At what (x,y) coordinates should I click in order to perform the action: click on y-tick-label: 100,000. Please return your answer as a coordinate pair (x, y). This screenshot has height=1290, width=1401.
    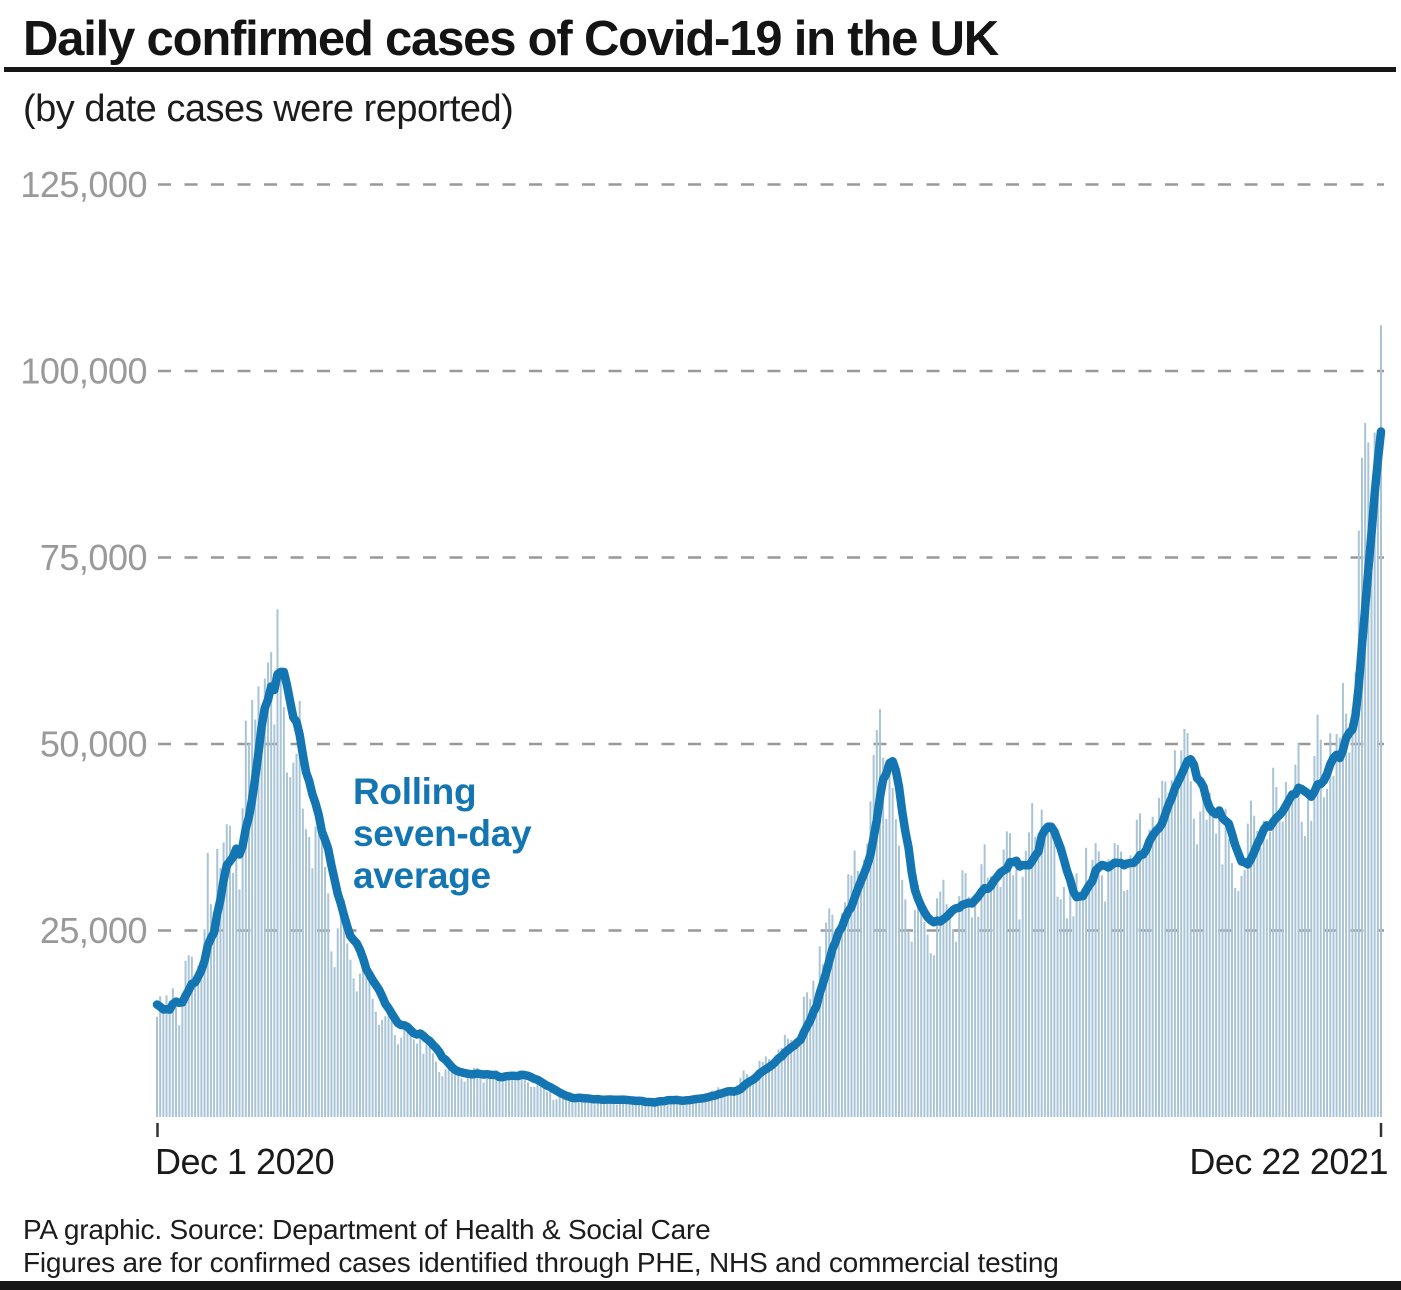
    Looking at the image, I should click on (83, 371).